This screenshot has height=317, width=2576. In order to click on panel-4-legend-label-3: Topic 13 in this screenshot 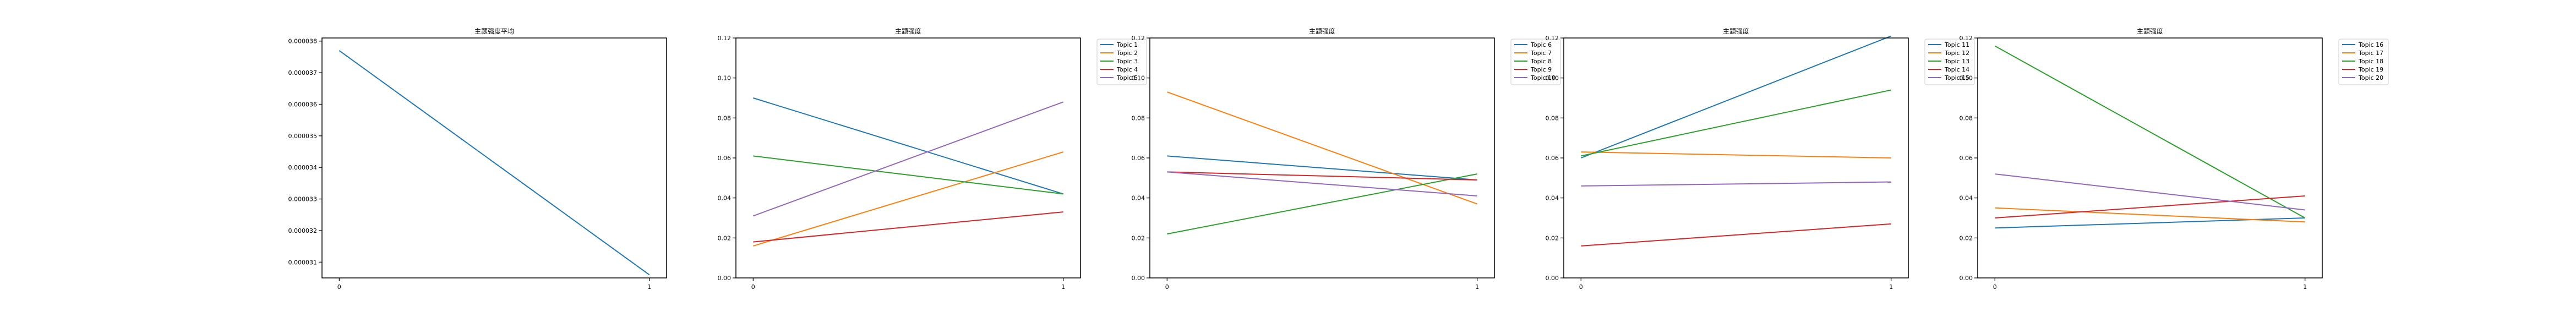, I will do `click(1957, 61)`.